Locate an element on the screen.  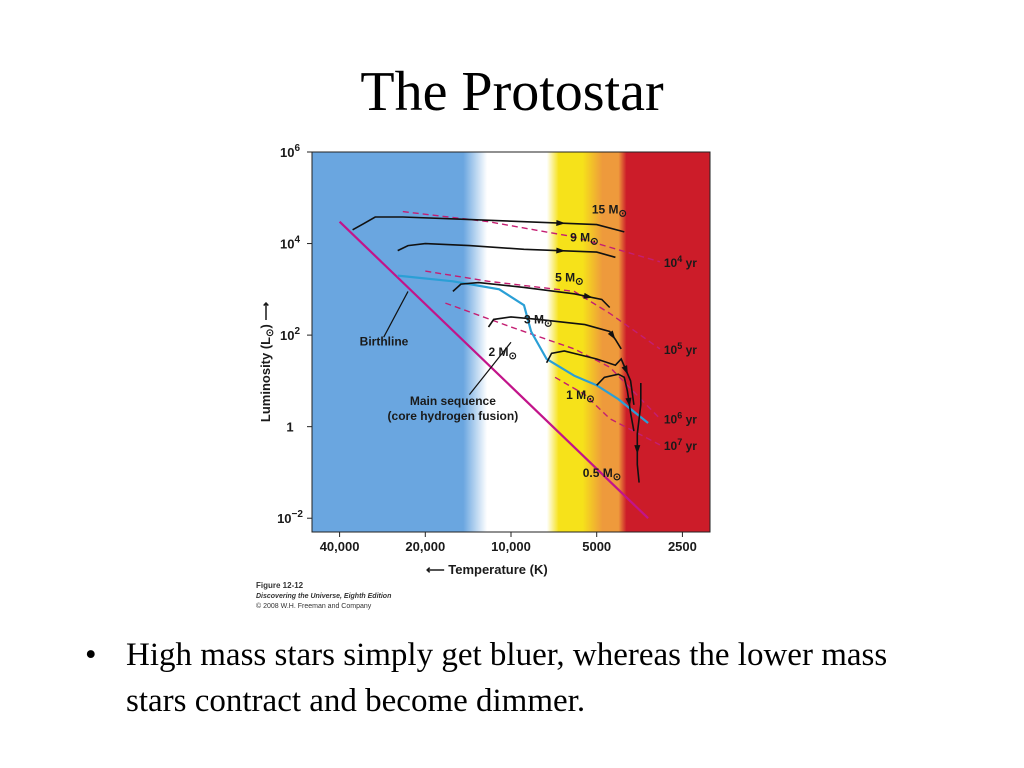
y-axis-label: Luminosity (L⊙) ⟶ is located at coordinates (267, 362).